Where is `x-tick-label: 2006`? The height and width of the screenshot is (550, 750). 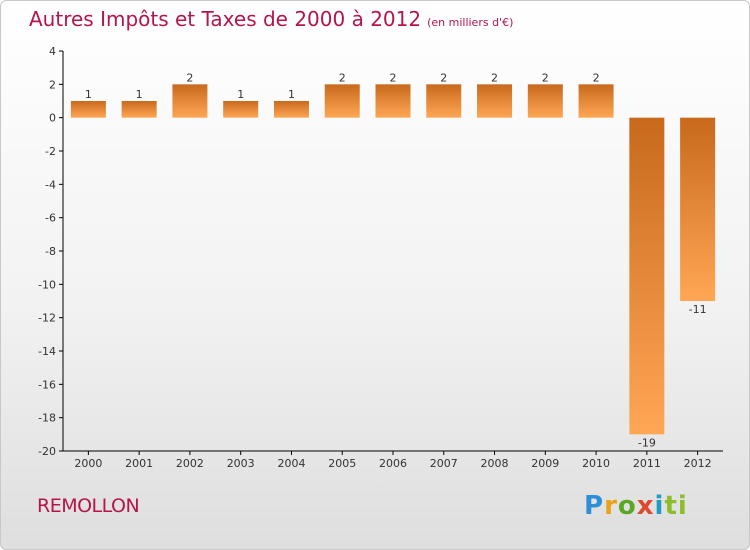 x-tick-label: 2006 is located at coordinates (393, 463).